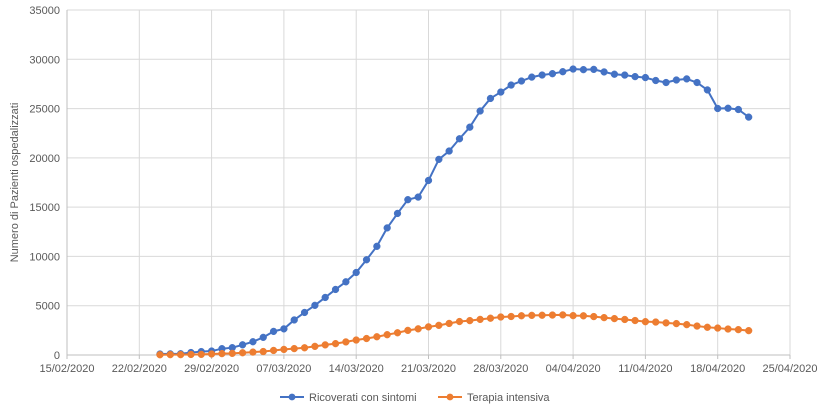 The image size is (826, 415). What do you see at coordinates (15, 183) in the screenshot?
I see `y-axis-title: Numero di Pazienti ospedalizzati` at bounding box center [15, 183].